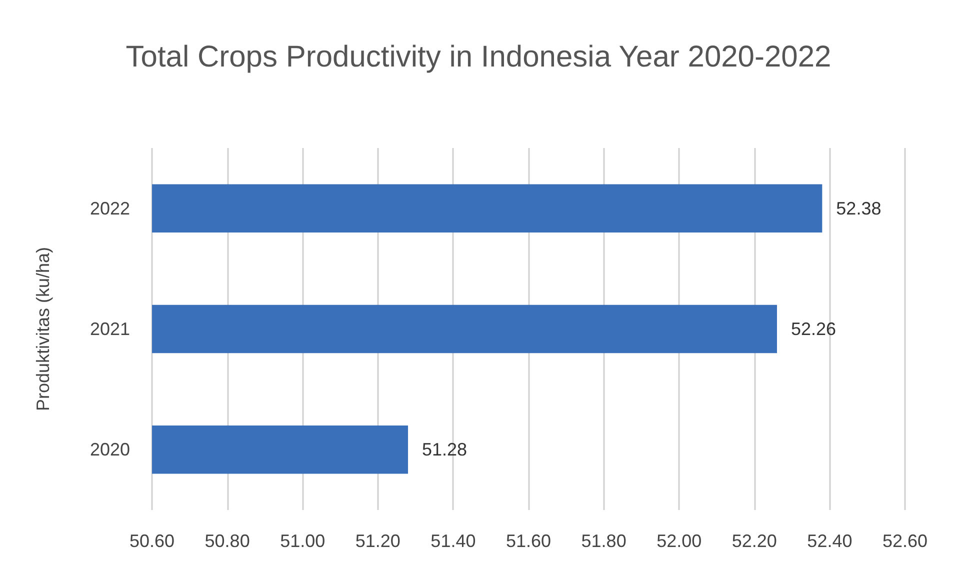 The width and height of the screenshot is (957, 569). I want to click on x-tick-label: 52.40, so click(829, 541).